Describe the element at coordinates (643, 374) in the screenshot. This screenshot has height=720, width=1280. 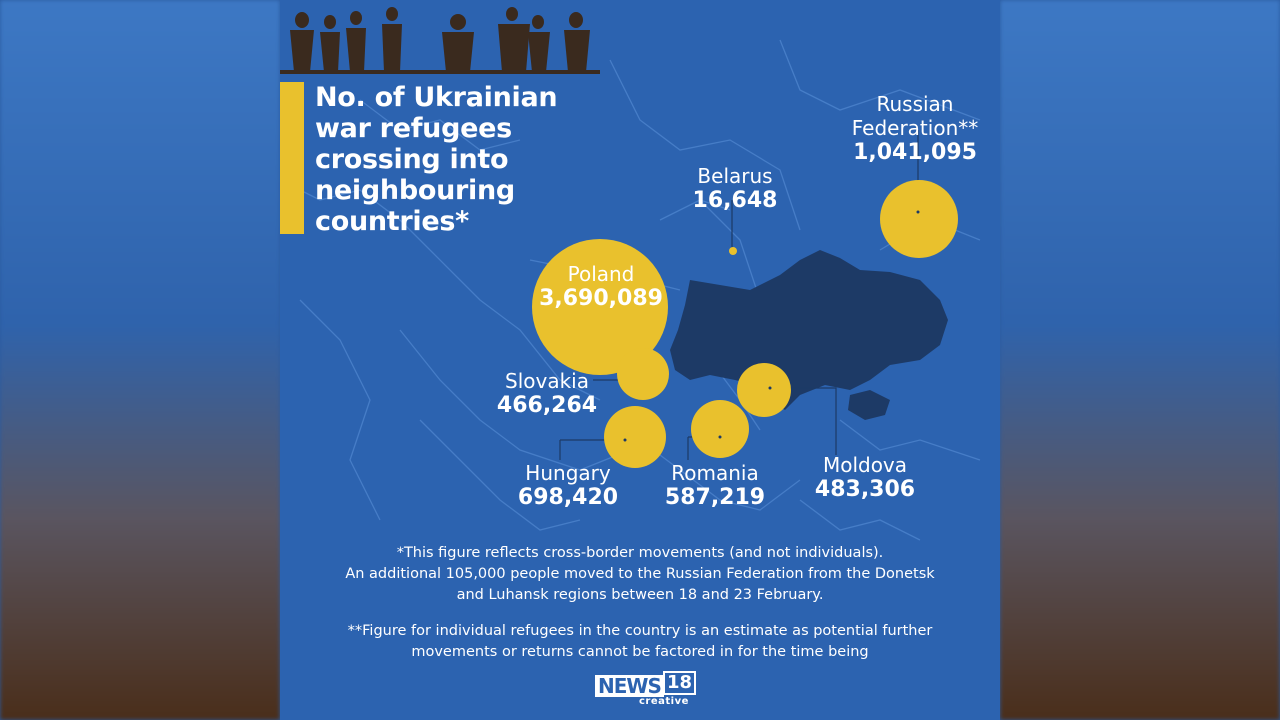
I see `bubble-slovakia` at that location.